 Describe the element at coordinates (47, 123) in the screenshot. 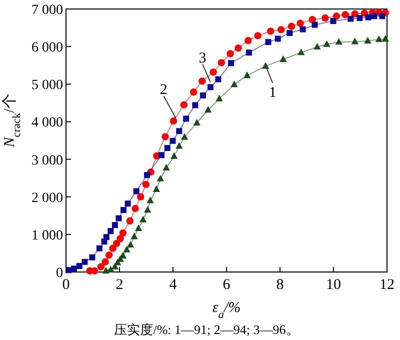

I see `y-tick-label: 4 000` at that location.